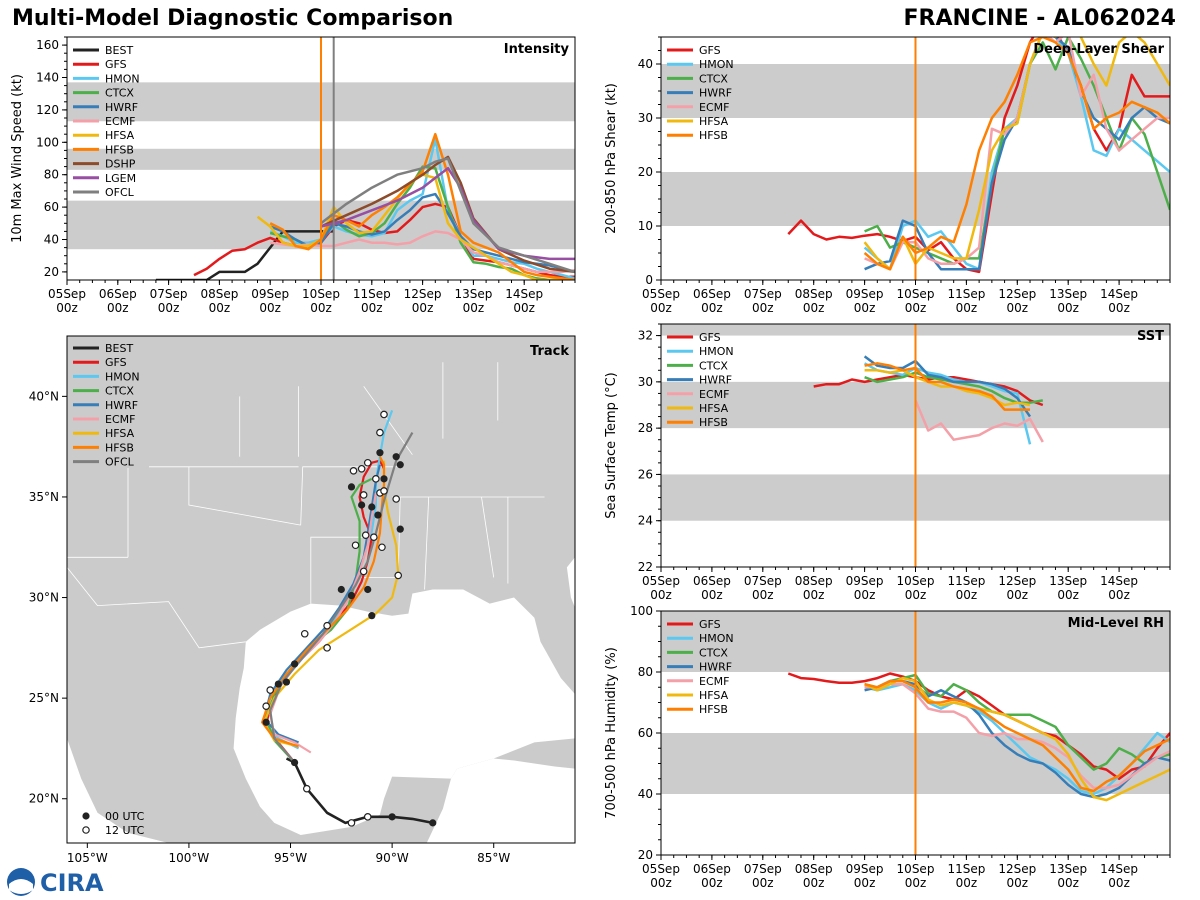 Image resolution: width=1200 pixels, height=900 pixels. What do you see at coordinates (47, 45) in the screenshot?
I see `intensity-ytick-label: 160` at bounding box center [47, 45].